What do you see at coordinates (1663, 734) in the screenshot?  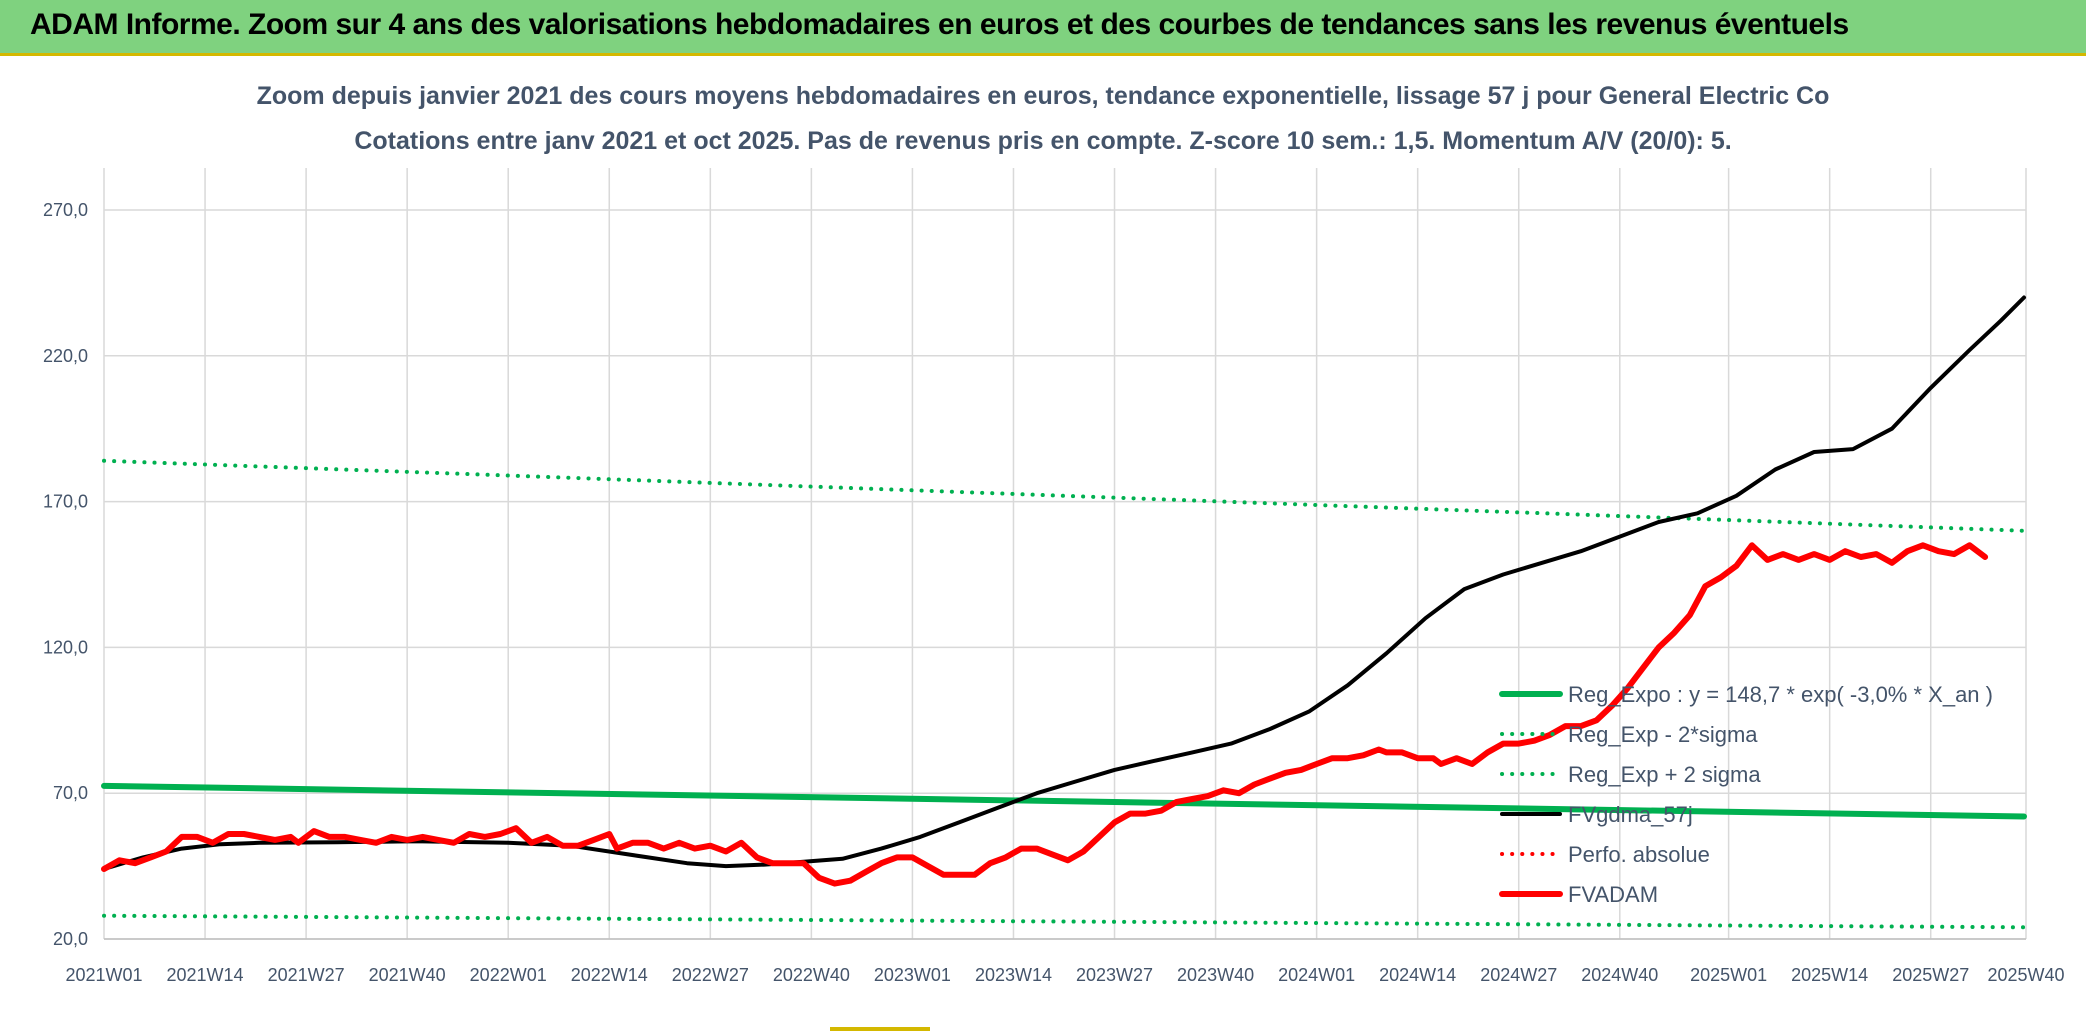 I see `legend-label: Reg_Exp - 2*sigma` at bounding box center [1663, 734].